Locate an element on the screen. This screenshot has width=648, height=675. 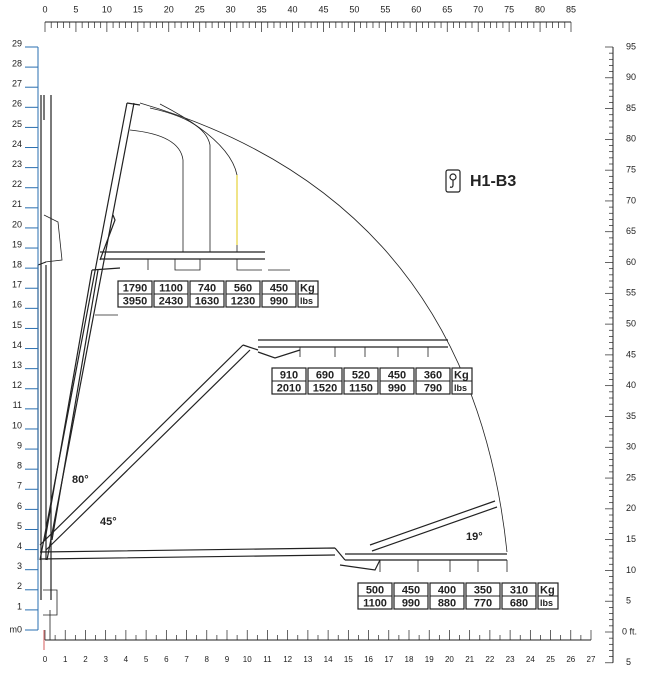
tick-label: 90 is located at coordinates (631, 77).